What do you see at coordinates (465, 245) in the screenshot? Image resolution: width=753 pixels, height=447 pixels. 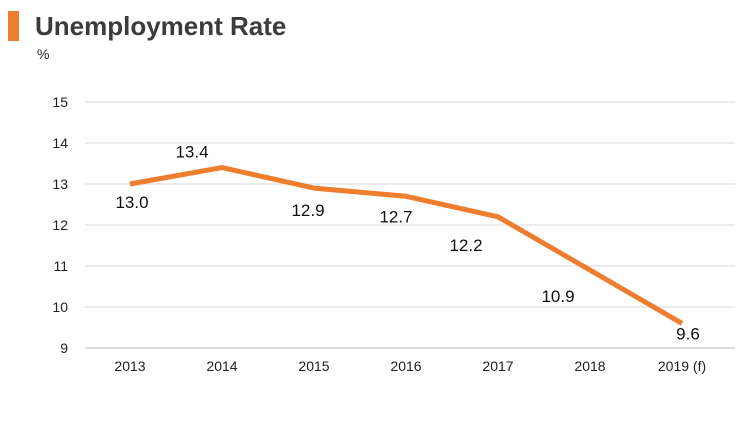 I see `data-label: 12.2` at bounding box center [465, 245].